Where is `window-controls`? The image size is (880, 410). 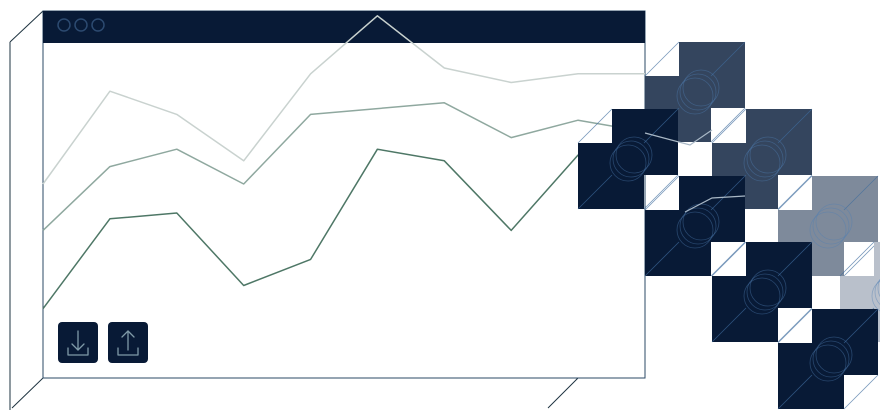 window-controls is located at coordinates (81, 25).